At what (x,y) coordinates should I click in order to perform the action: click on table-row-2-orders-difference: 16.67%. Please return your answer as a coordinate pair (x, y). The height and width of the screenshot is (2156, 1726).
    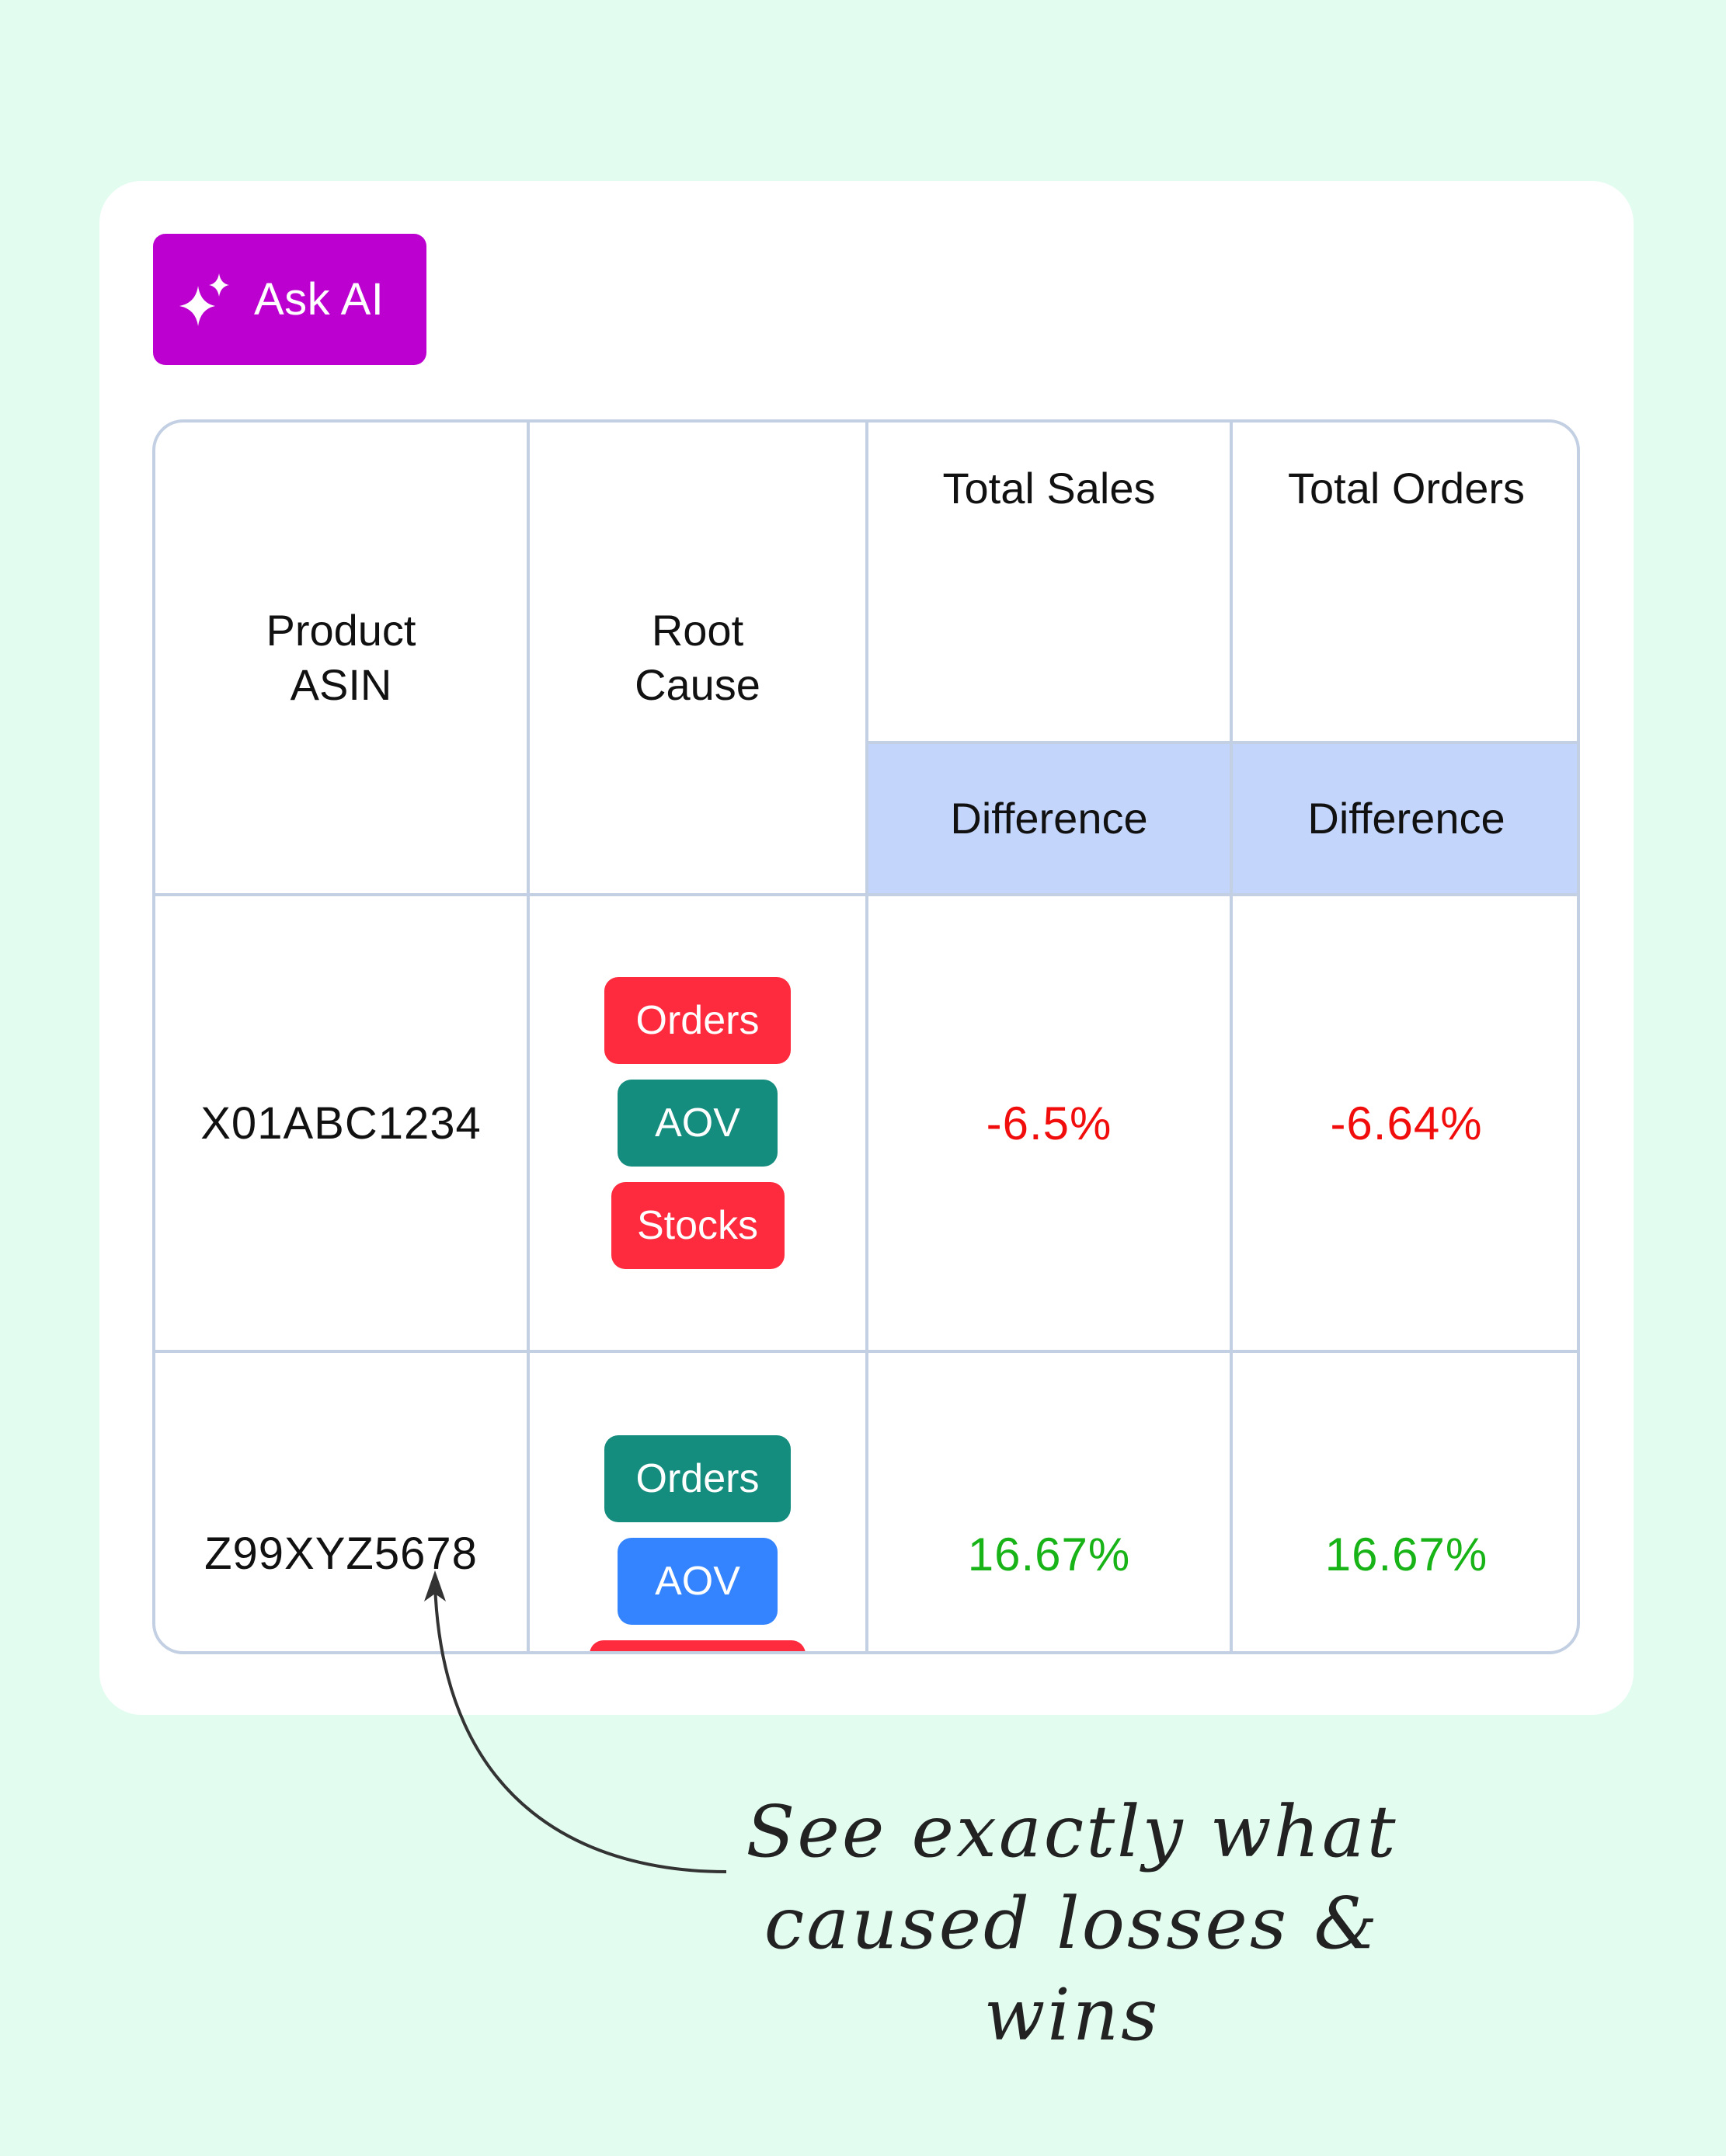
    Looking at the image, I should click on (1406, 1554).